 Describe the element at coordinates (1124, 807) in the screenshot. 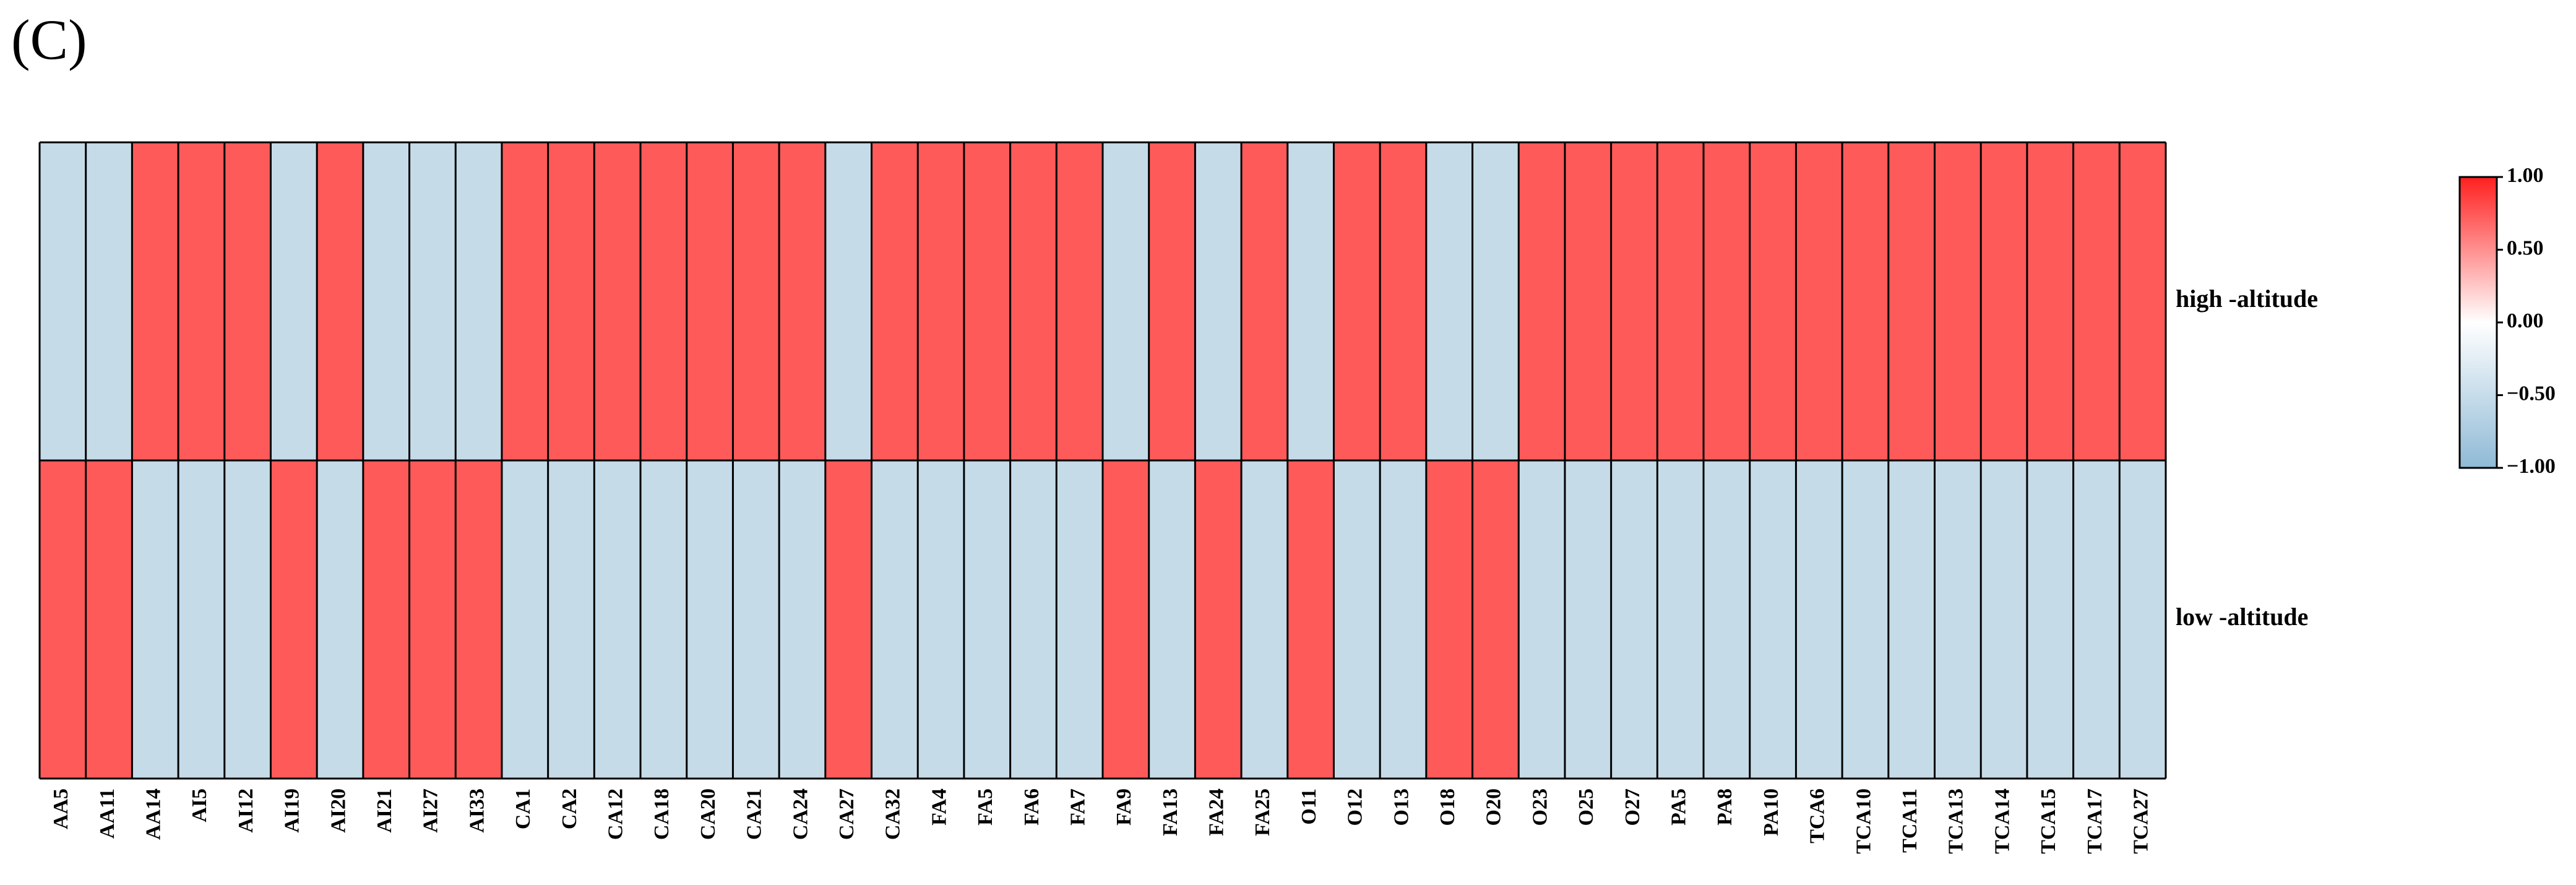

I see `column-label: FA9` at that location.